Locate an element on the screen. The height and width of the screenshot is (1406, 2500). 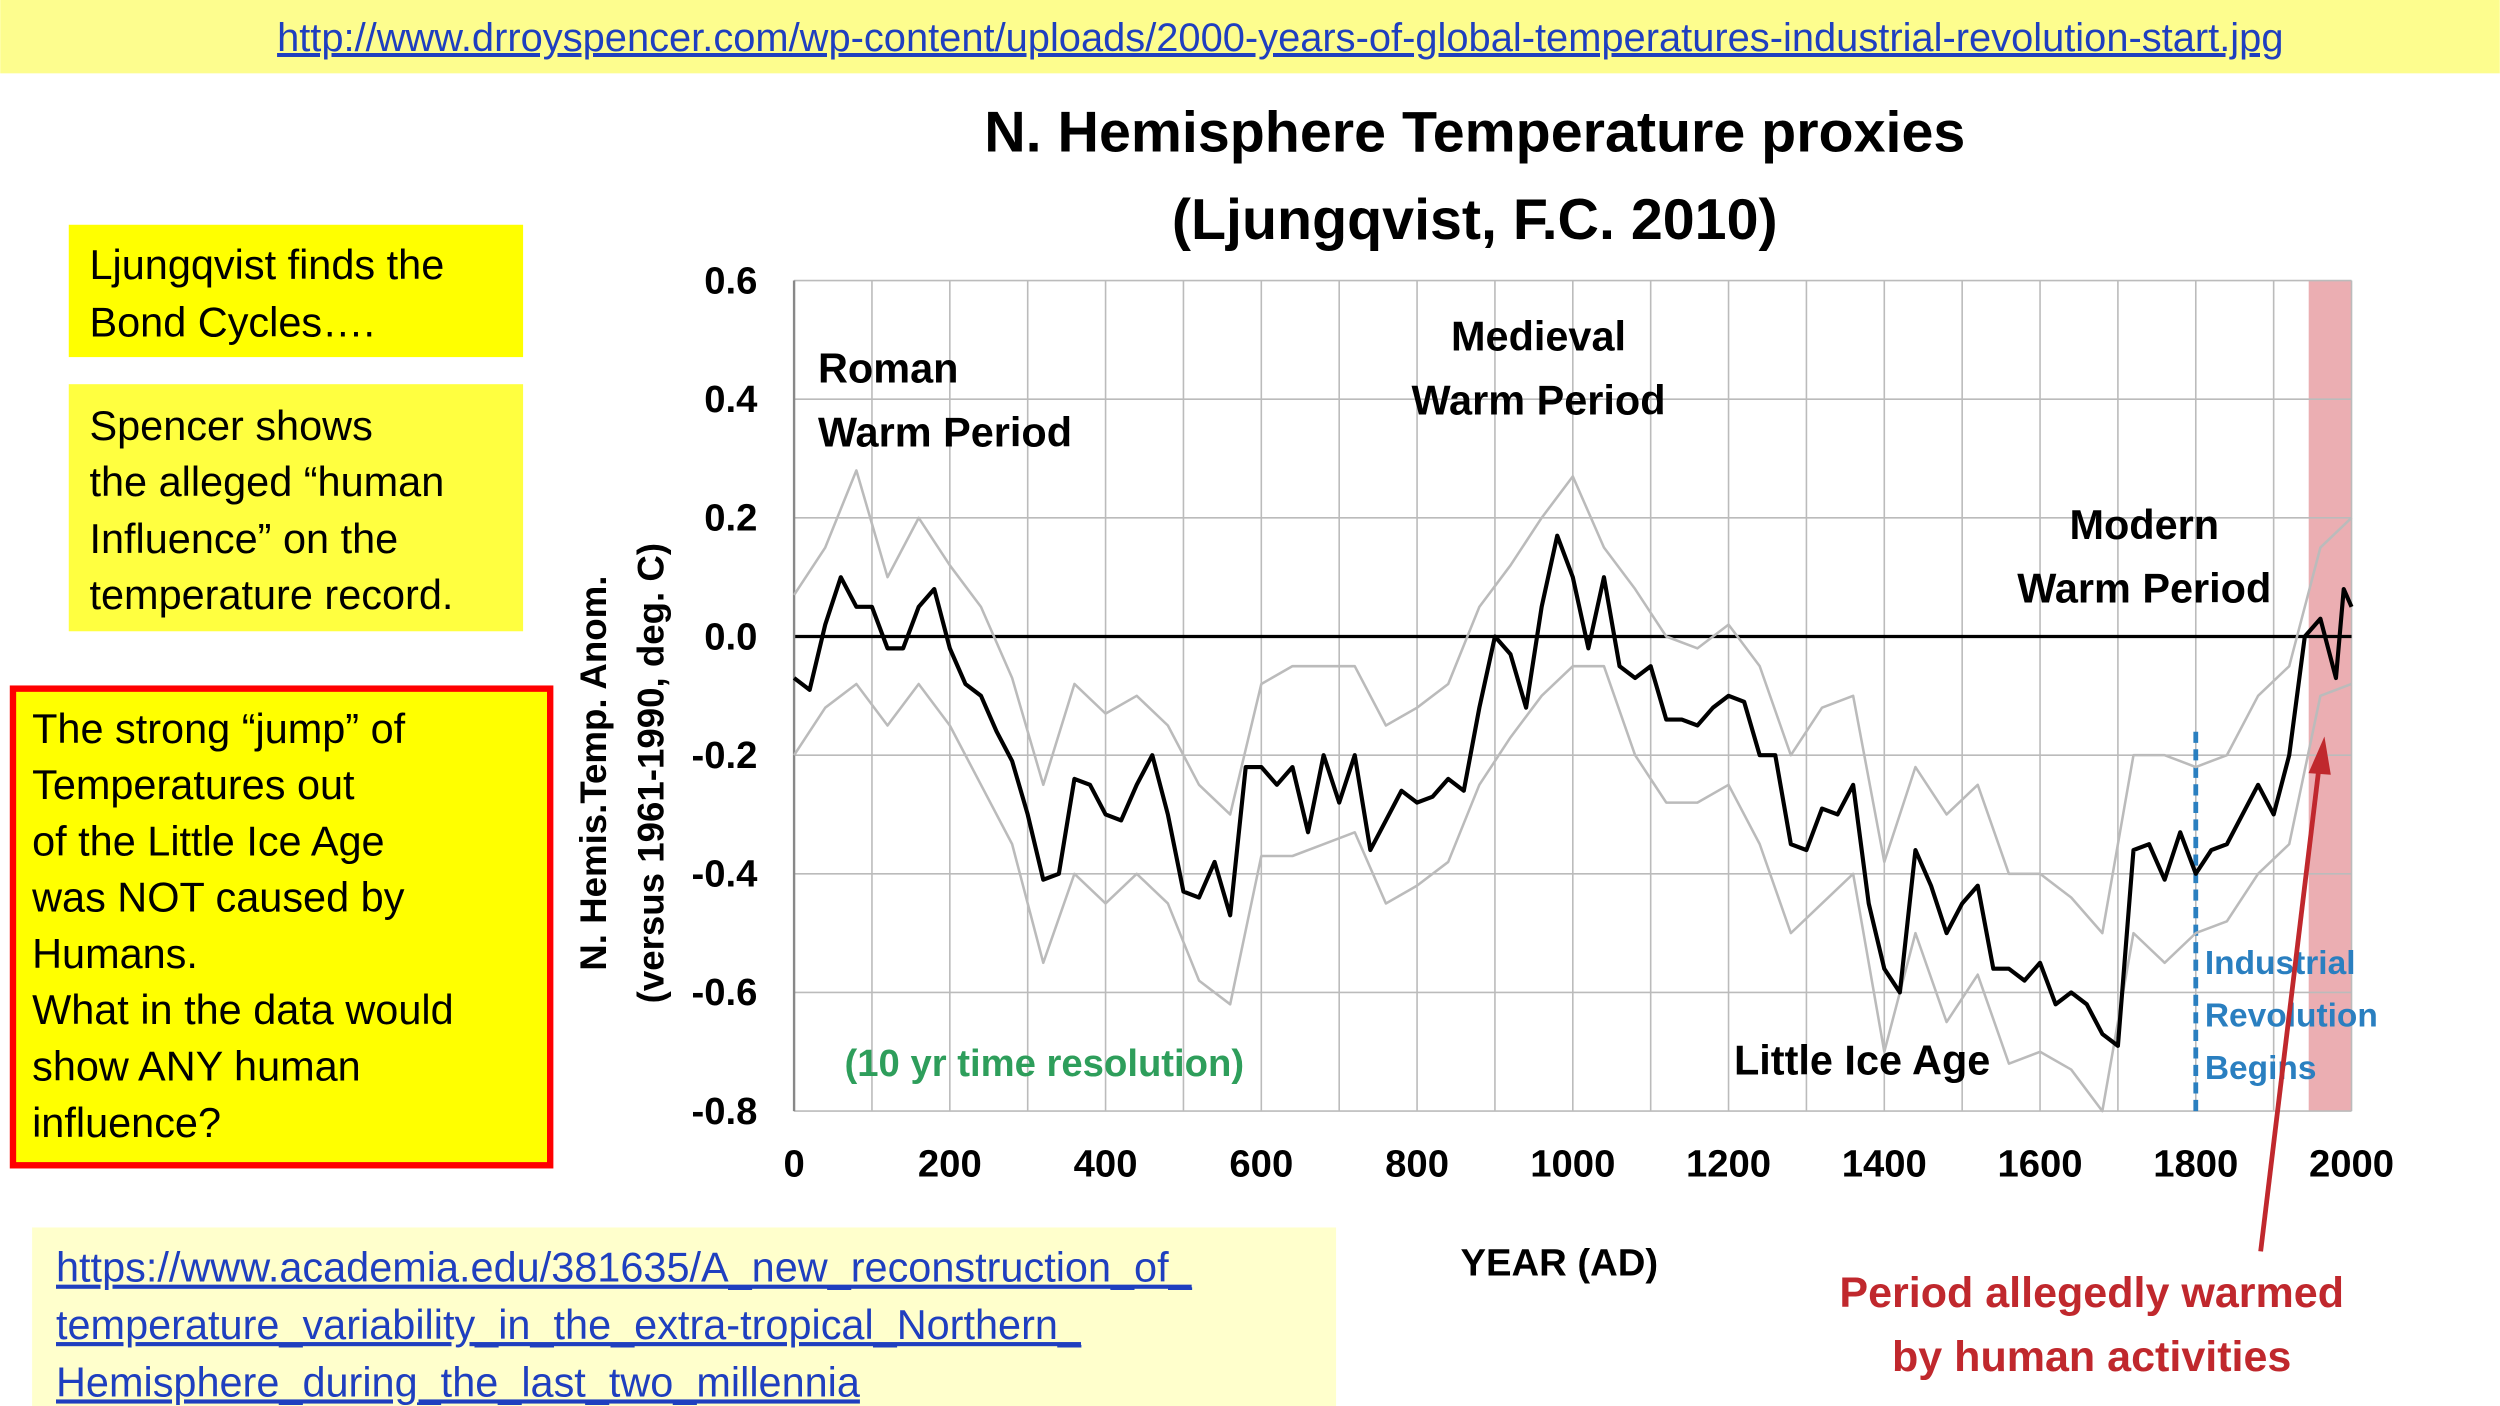
annotation: Modern is located at coordinates (2144, 524).